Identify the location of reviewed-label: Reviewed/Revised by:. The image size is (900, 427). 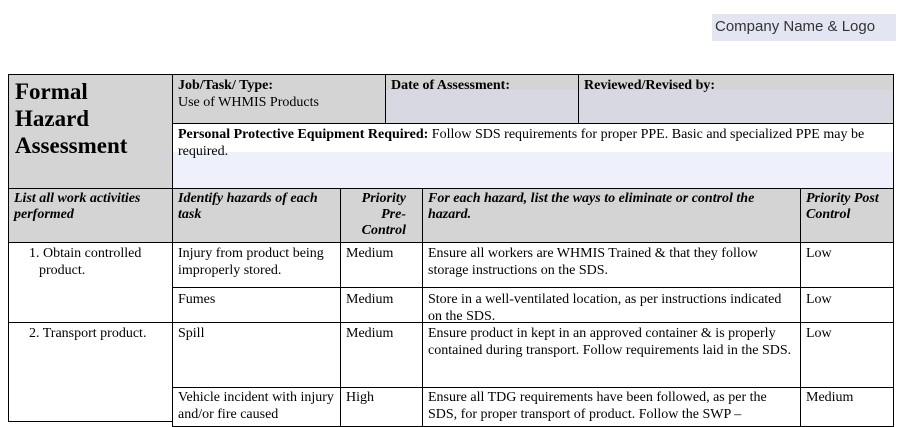
(650, 85).